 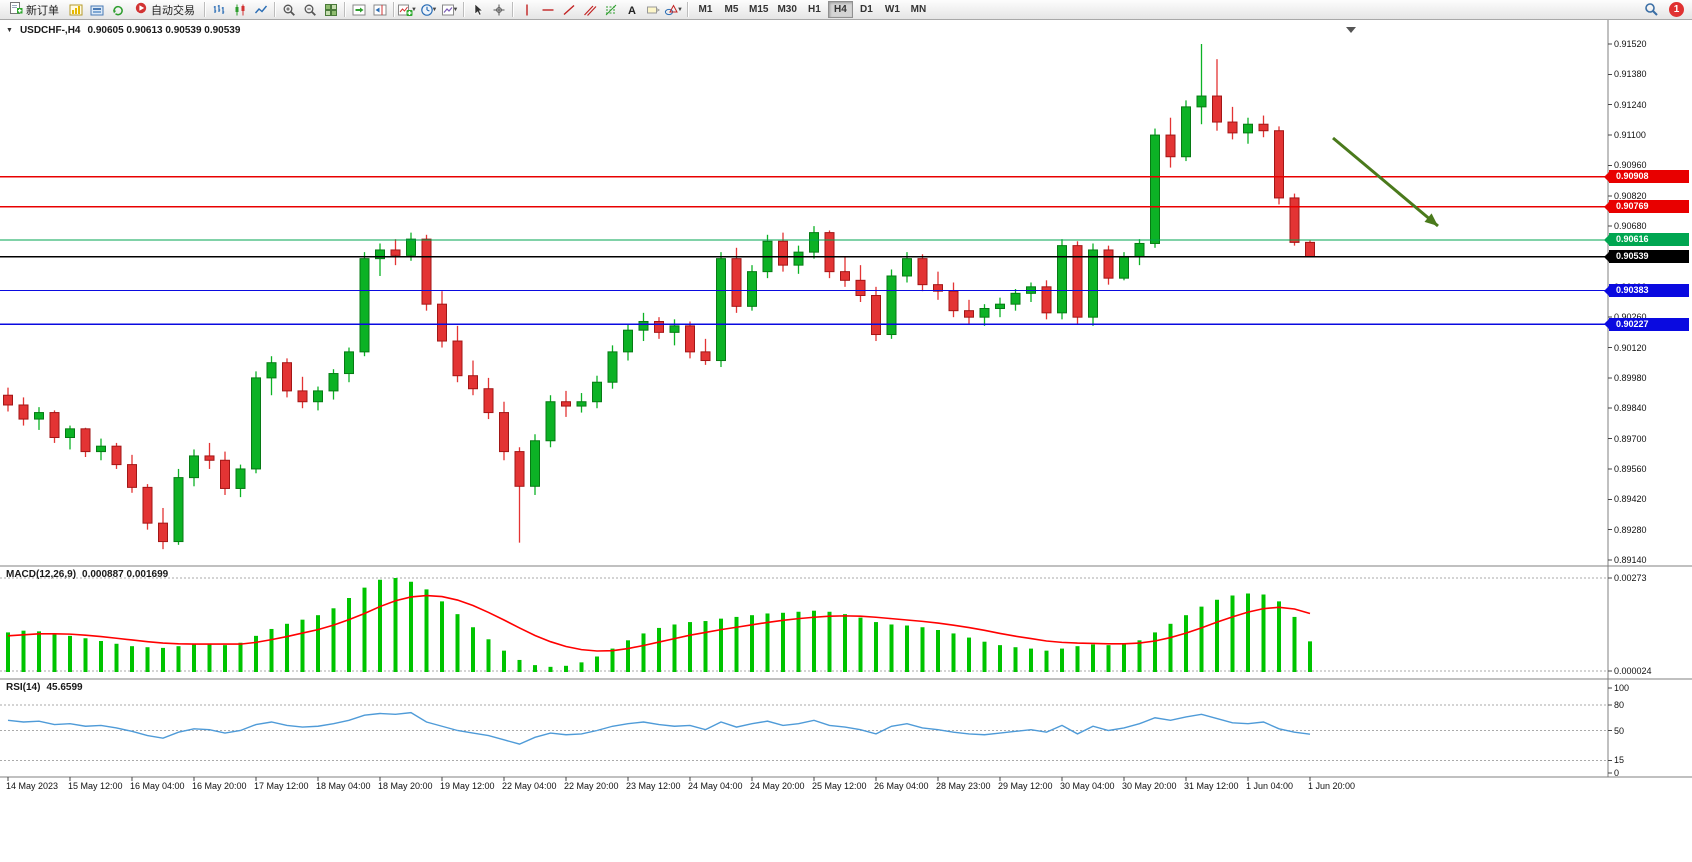 I want to click on auto-scroll-button, so click(x=358, y=10).